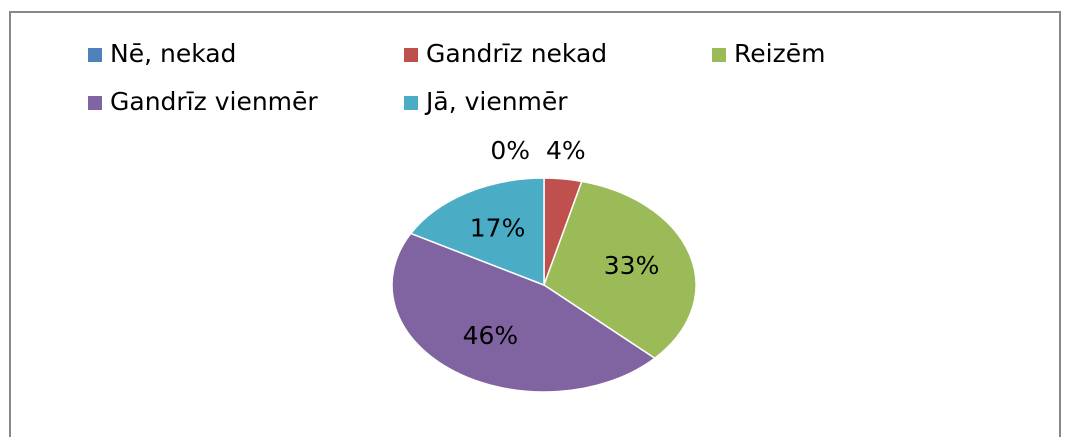 The image size is (1065, 437). I want to click on legend-label: Gandrīz vienmēr, so click(214, 101).